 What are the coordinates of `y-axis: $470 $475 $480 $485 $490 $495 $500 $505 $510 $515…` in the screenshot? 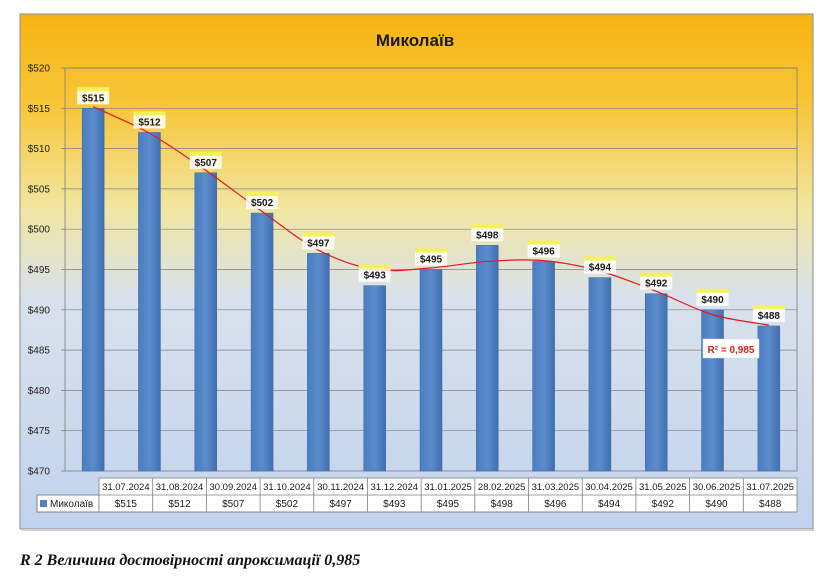 It's located at (46, 271).